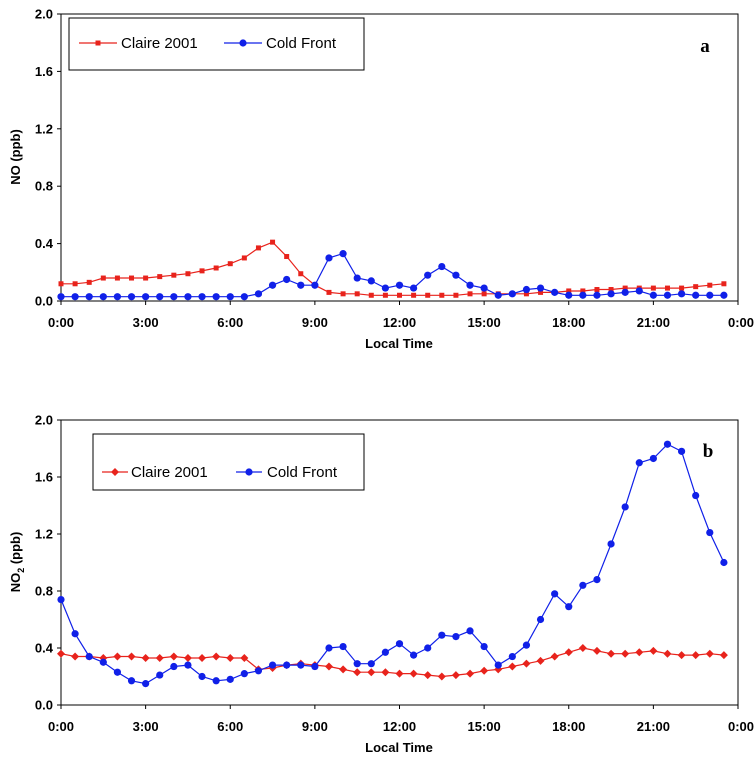 Image resolution: width=755 pixels, height=762 pixels. What do you see at coordinates (15, 583) in the screenshot?
I see `y-axis-label-b-main: NO` at bounding box center [15, 583].